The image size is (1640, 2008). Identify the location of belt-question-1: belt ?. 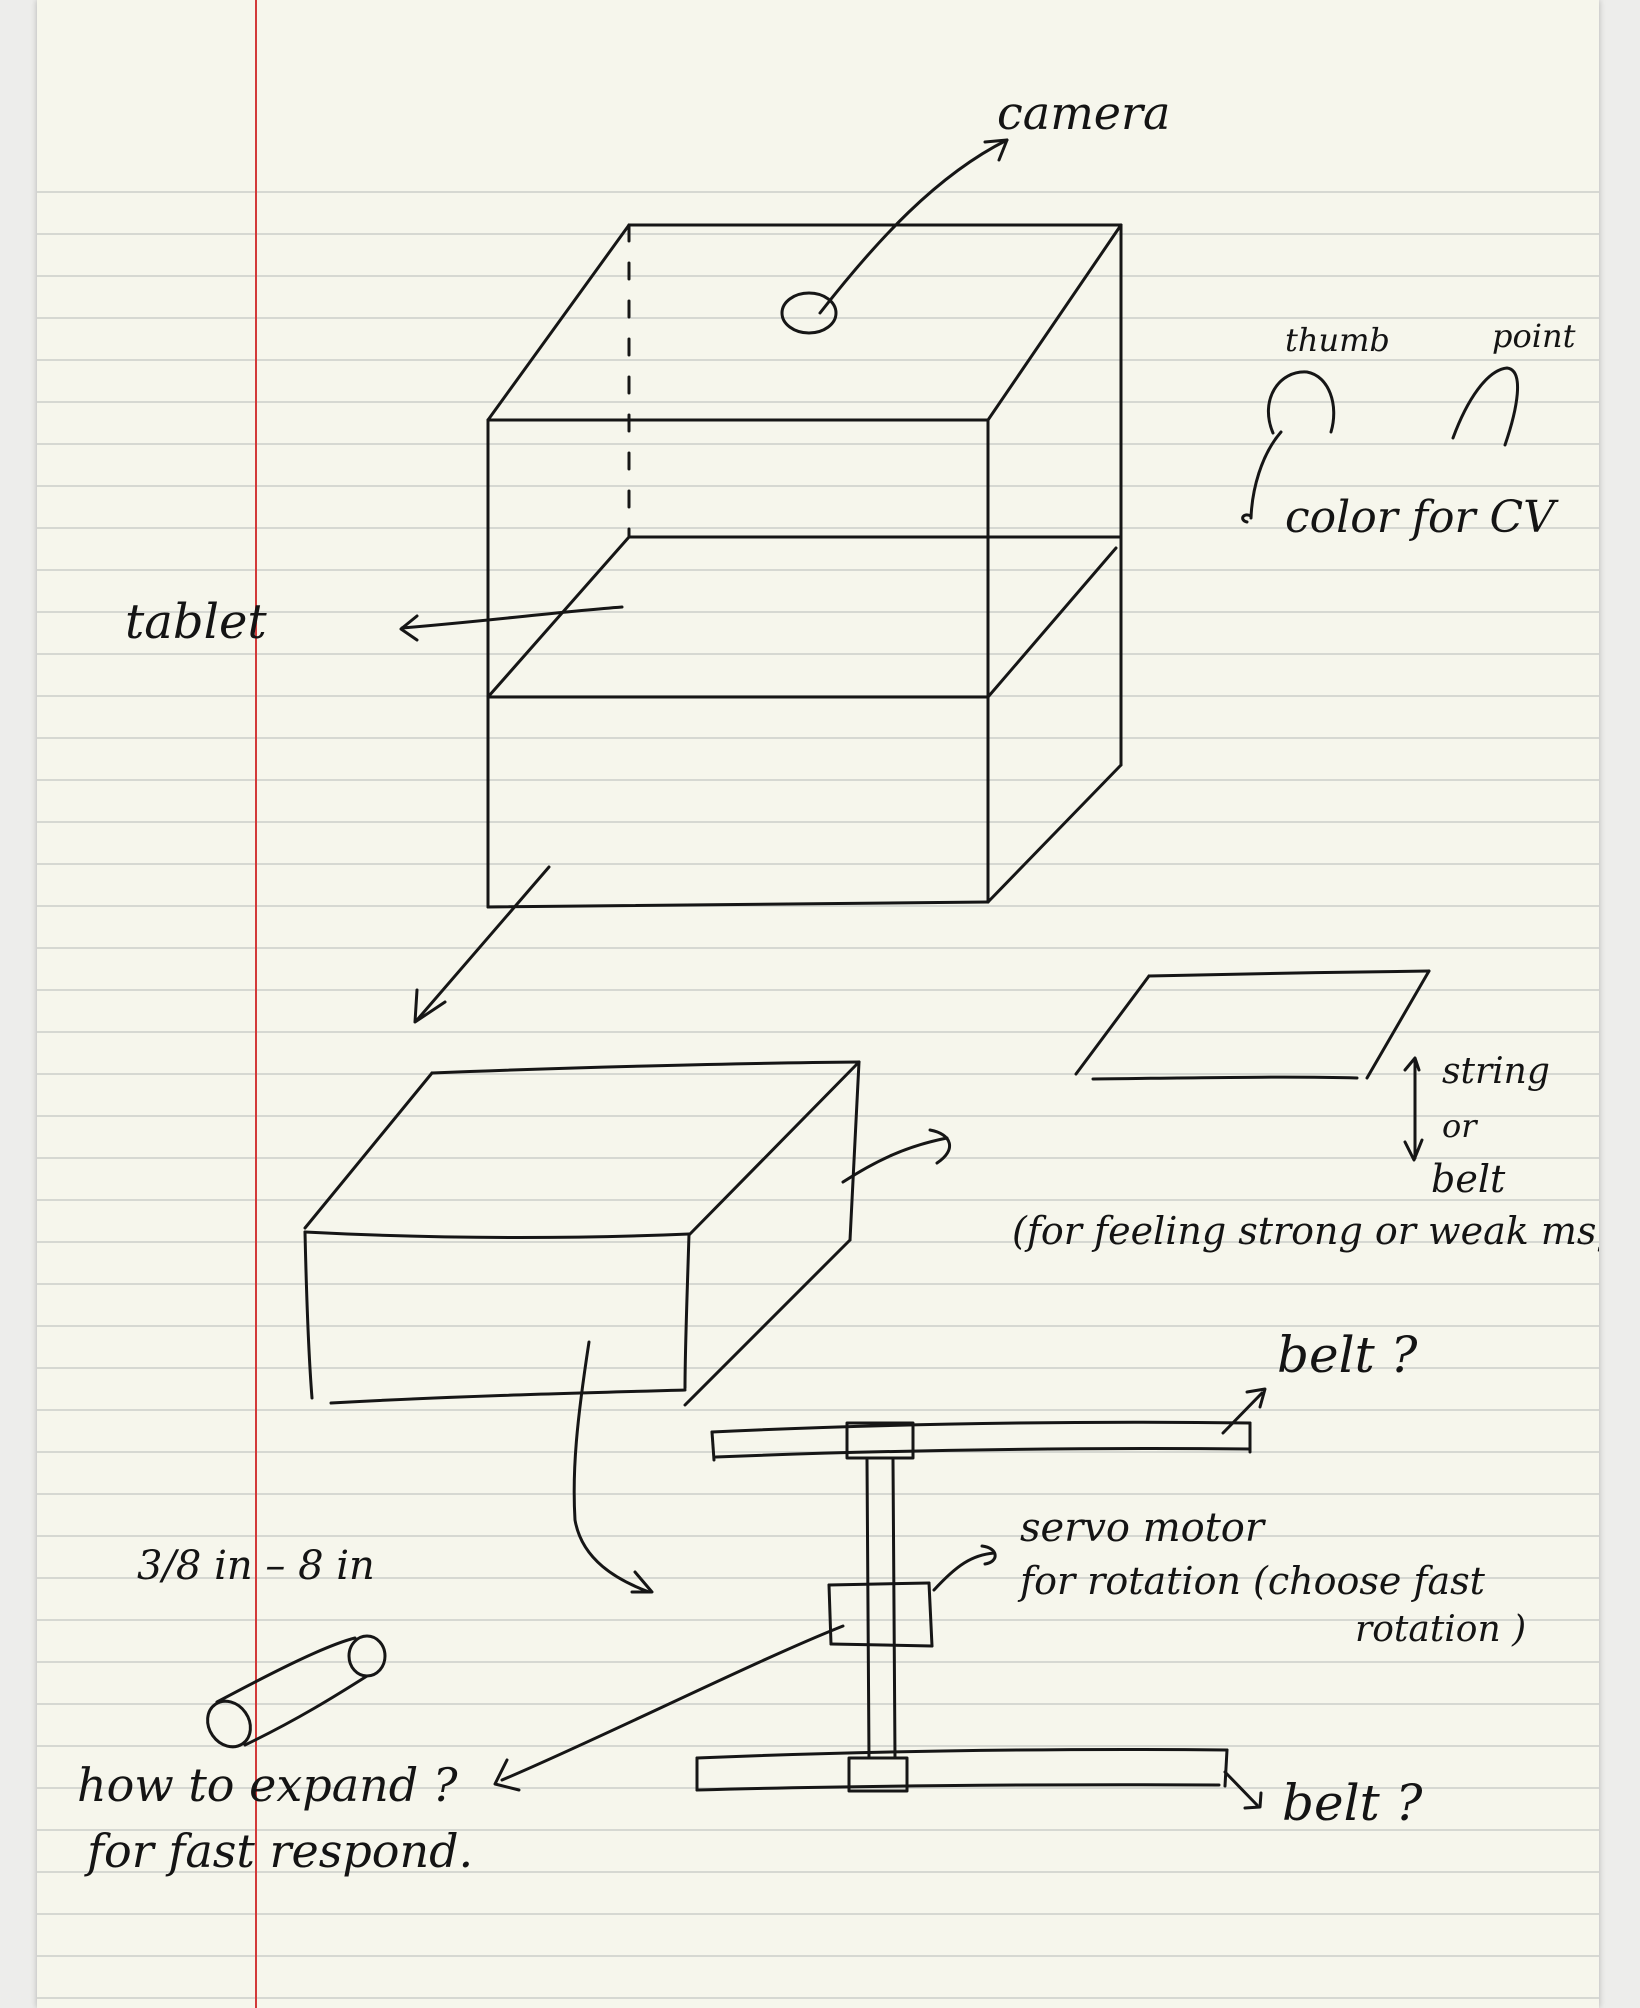
(1347, 1355).